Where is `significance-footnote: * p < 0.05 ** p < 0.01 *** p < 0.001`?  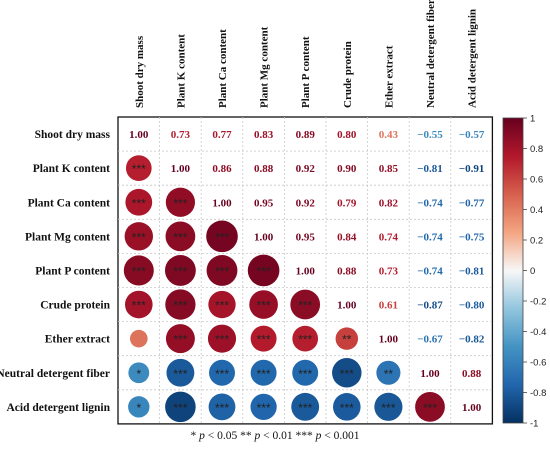
significance-footnote: * p < 0.05 ** p < 0.01 *** p < 0.001 is located at coordinates (275, 436).